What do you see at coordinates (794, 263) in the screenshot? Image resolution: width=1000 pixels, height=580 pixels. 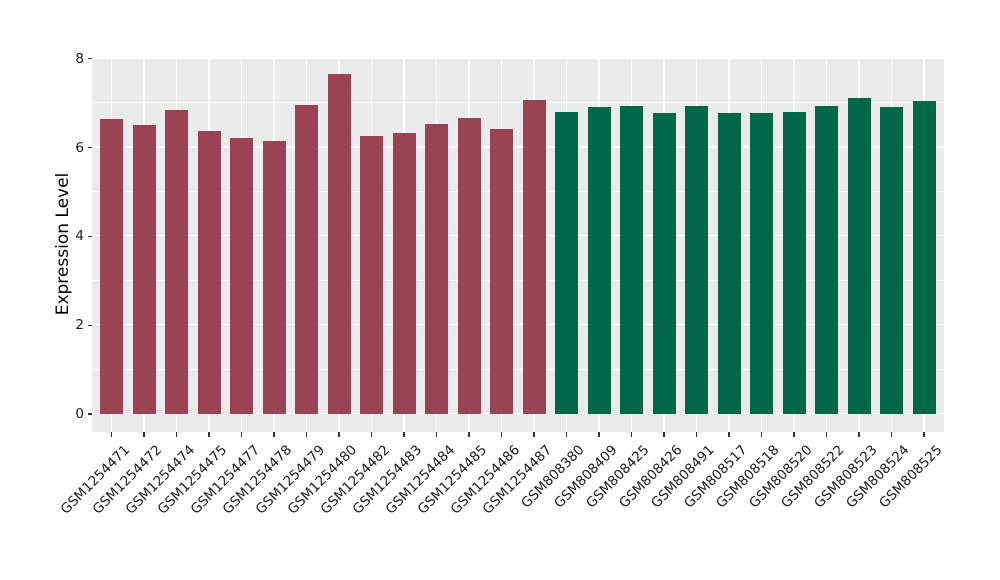 I see `bar-GSM808520` at bounding box center [794, 263].